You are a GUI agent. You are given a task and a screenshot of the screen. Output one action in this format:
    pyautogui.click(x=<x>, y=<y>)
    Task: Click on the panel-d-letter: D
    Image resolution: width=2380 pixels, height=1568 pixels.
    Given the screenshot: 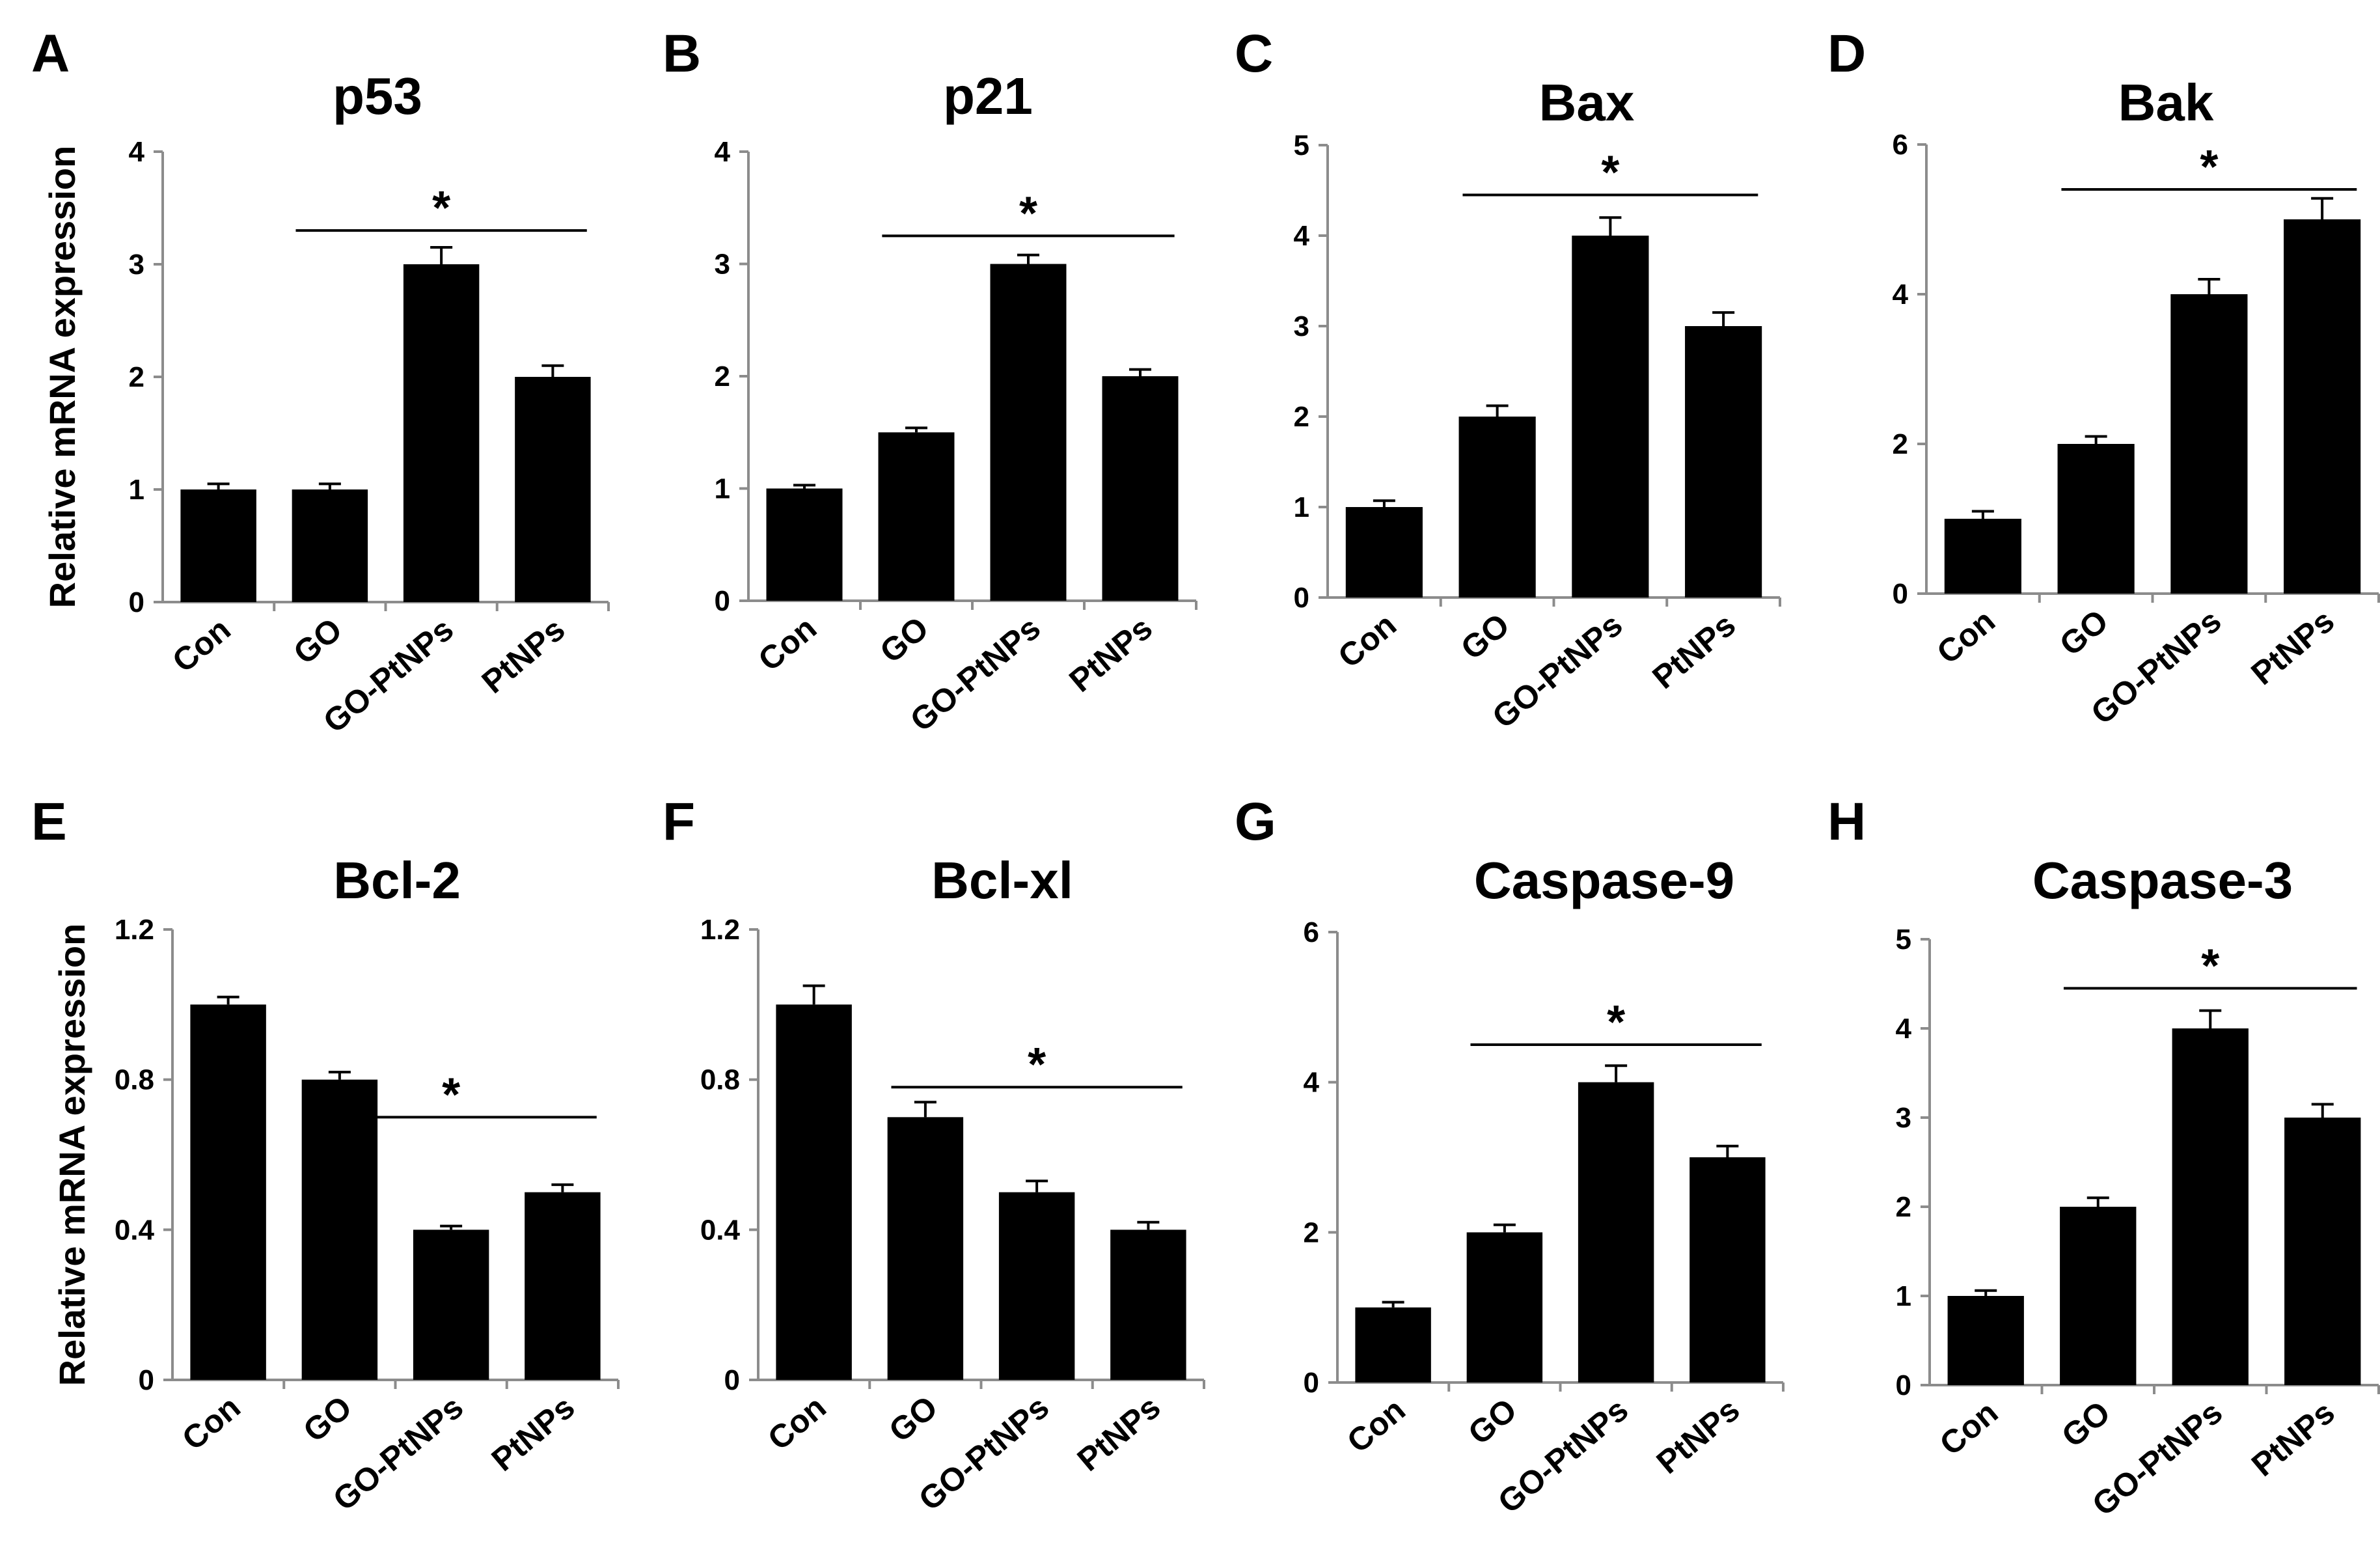 What is the action you would take?
    pyautogui.click(x=1847, y=53)
    